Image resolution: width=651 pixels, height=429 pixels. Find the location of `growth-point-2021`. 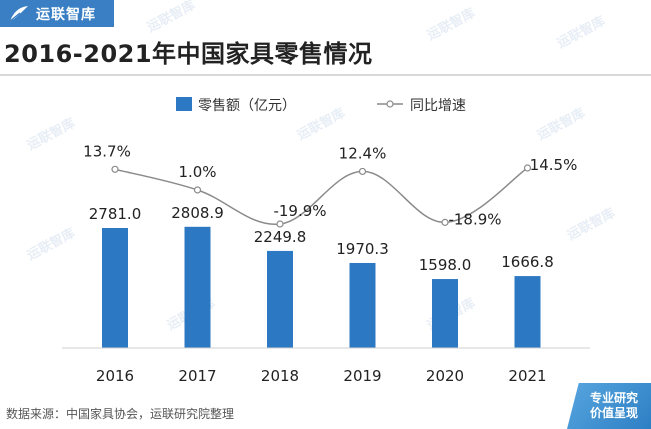

growth-point-2021 is located at coordinates (527, 168).